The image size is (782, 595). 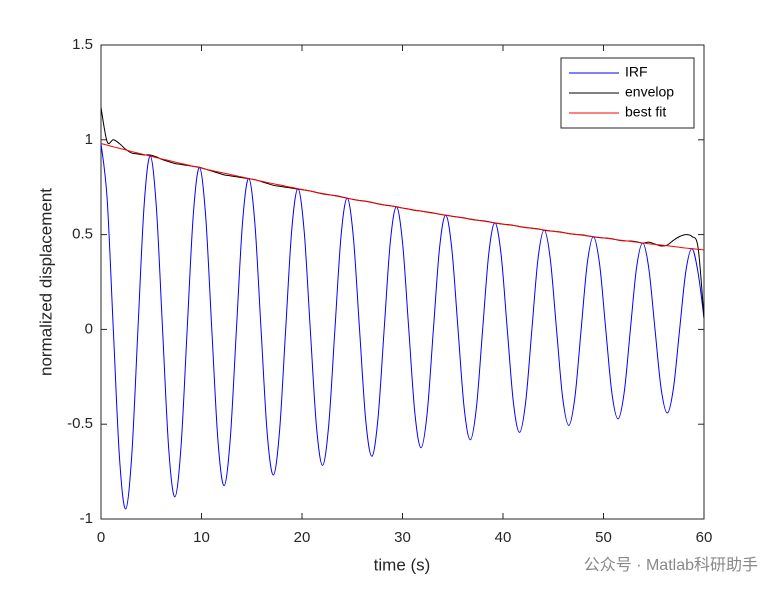 What do you see at coordinates (636, 72) in the screenshot?
I see `legend-label: IRF` at bounding box center [636, 72].